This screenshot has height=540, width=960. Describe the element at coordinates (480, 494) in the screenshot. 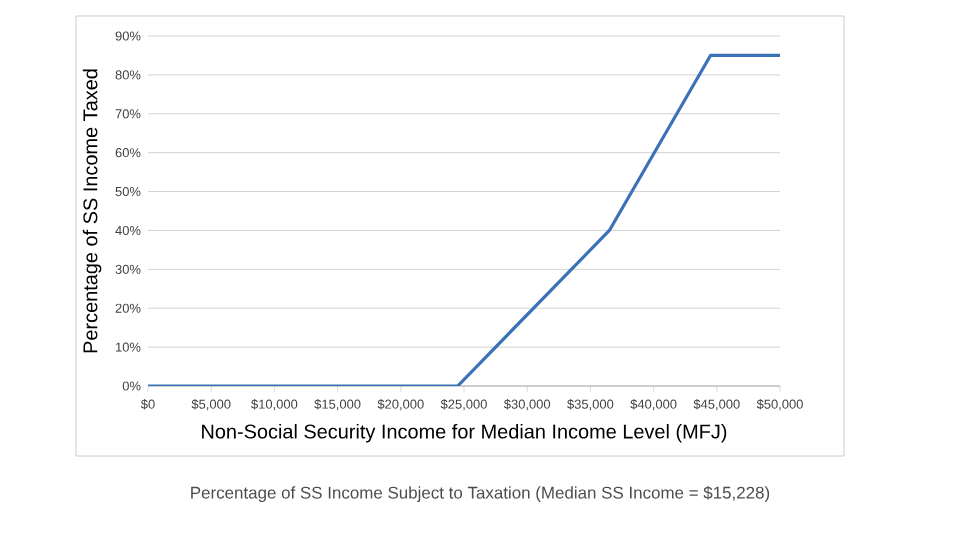

I see `text: Percentage of SS Income Subject to Taxation (Median SS Income = $15,228)` at that location.